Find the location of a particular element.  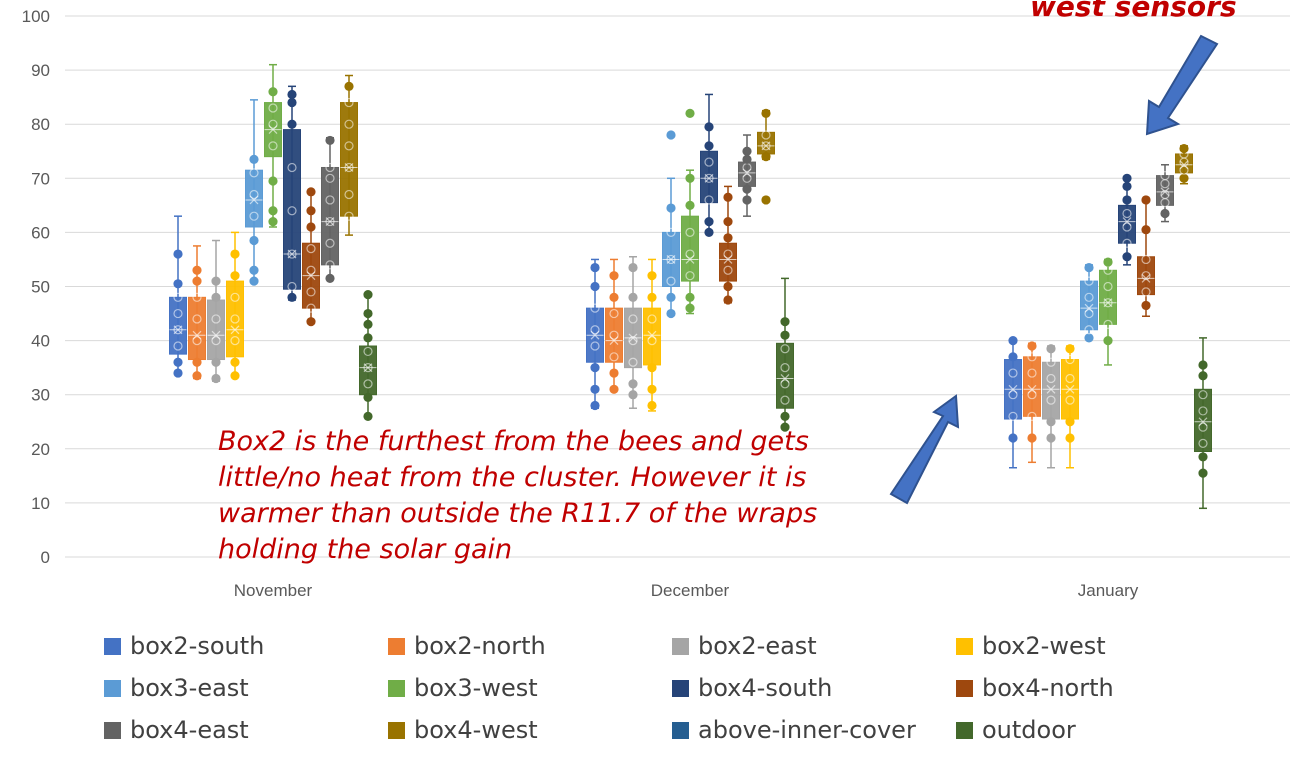

box-box3-west-december is located at coordinates (690, 211).